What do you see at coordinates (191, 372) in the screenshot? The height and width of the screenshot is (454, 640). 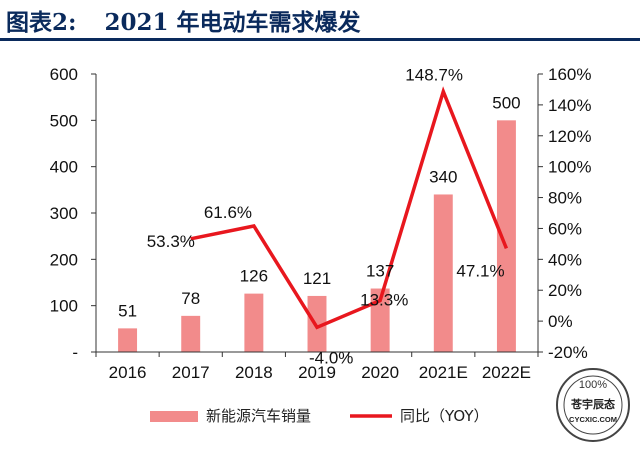 I see `x-tick-label: 2017` at bounding box center [191, 372].